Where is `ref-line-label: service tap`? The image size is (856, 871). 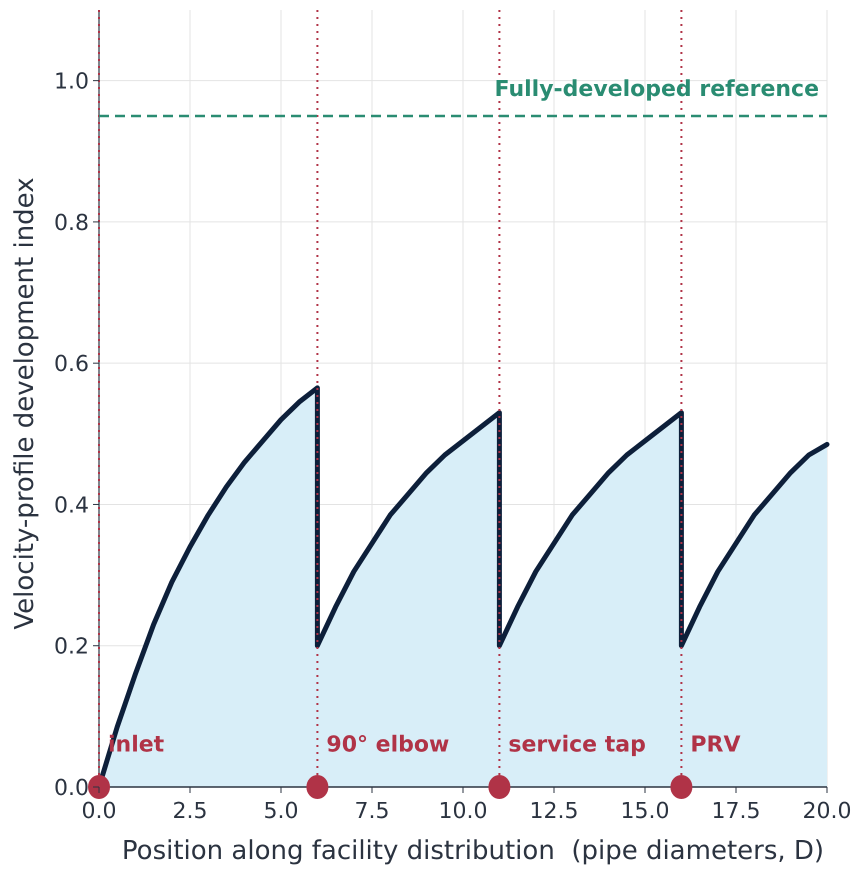 ref-line-label: service tap is located at coordinates (577, 745).